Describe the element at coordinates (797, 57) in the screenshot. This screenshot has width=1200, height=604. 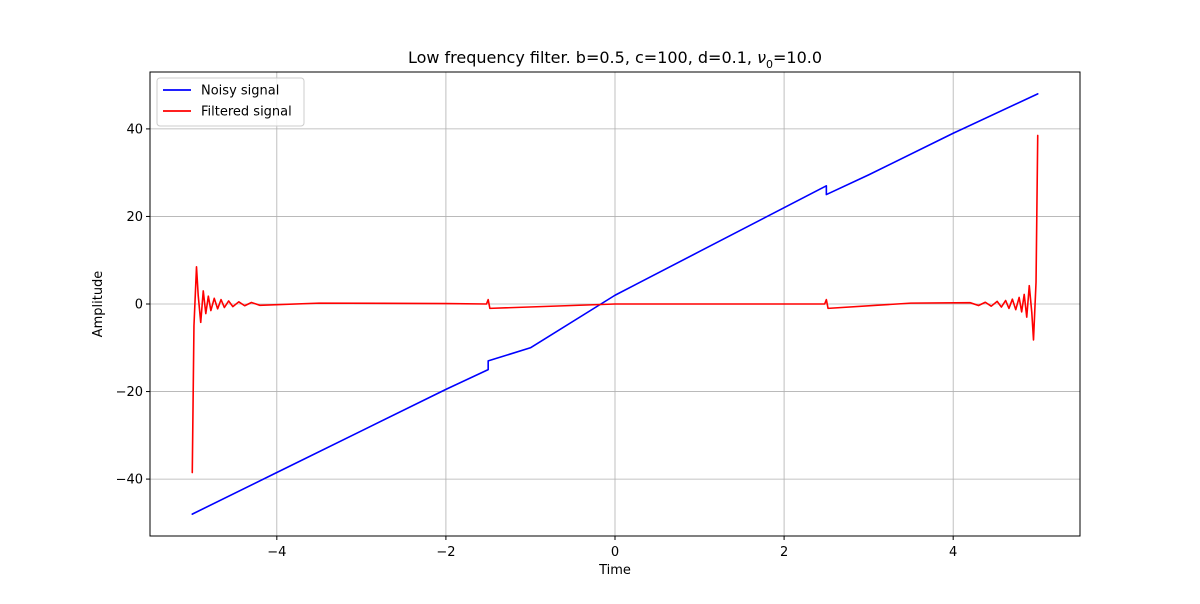
I see `title-suffix: =10.0` at that location.